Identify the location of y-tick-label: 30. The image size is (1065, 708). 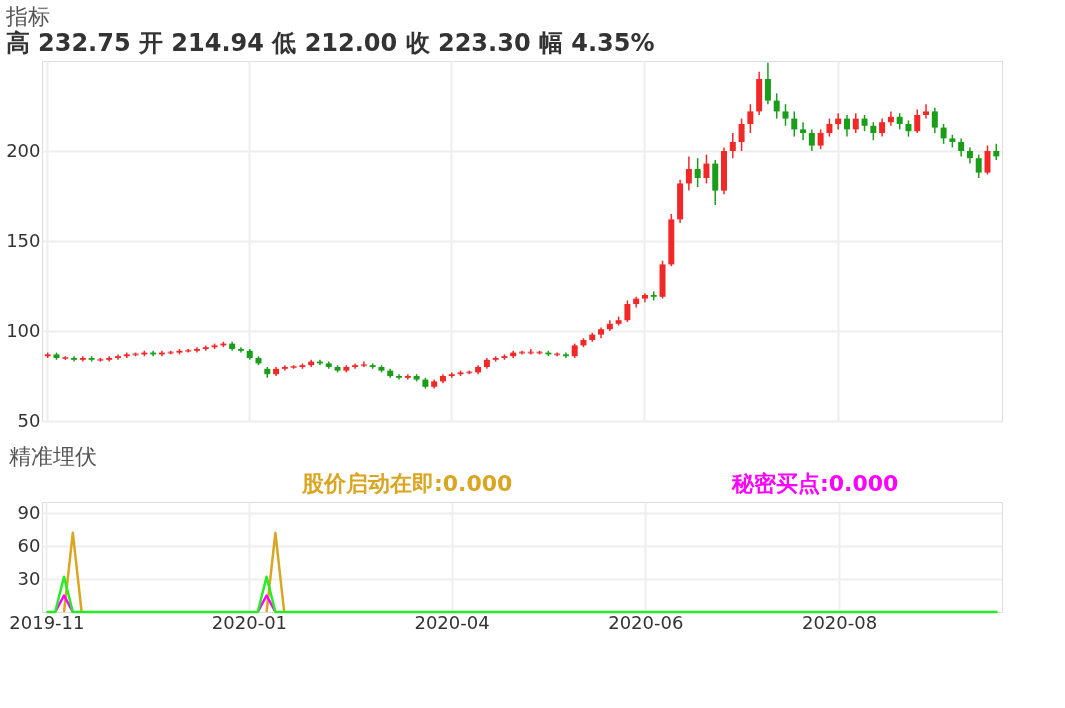
(29, 578).